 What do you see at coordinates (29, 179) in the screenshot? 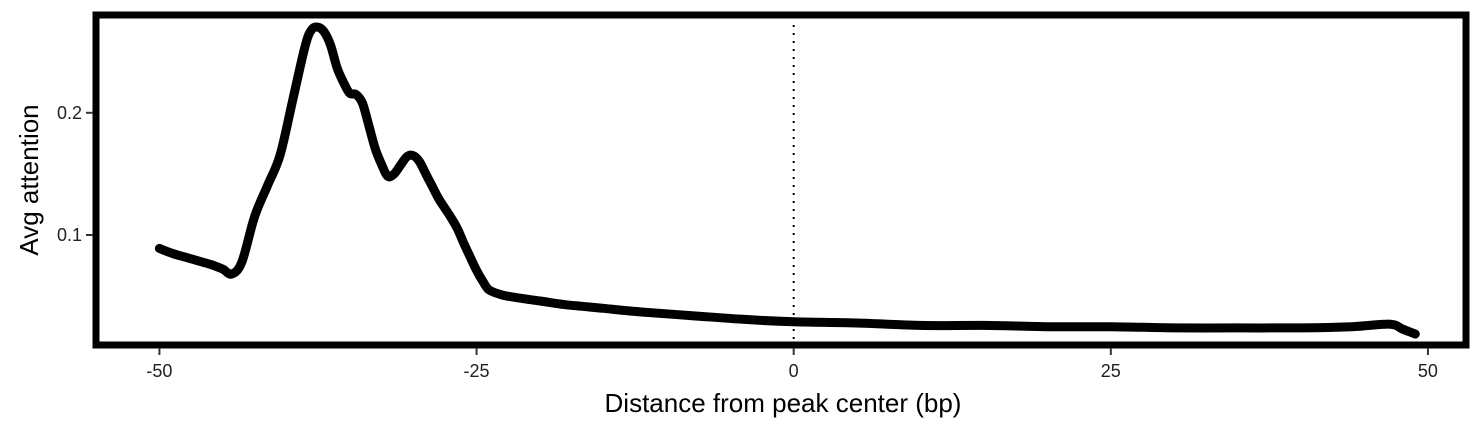
I see `y-axis-title: Avg attention` at bounding box center [29, 179].